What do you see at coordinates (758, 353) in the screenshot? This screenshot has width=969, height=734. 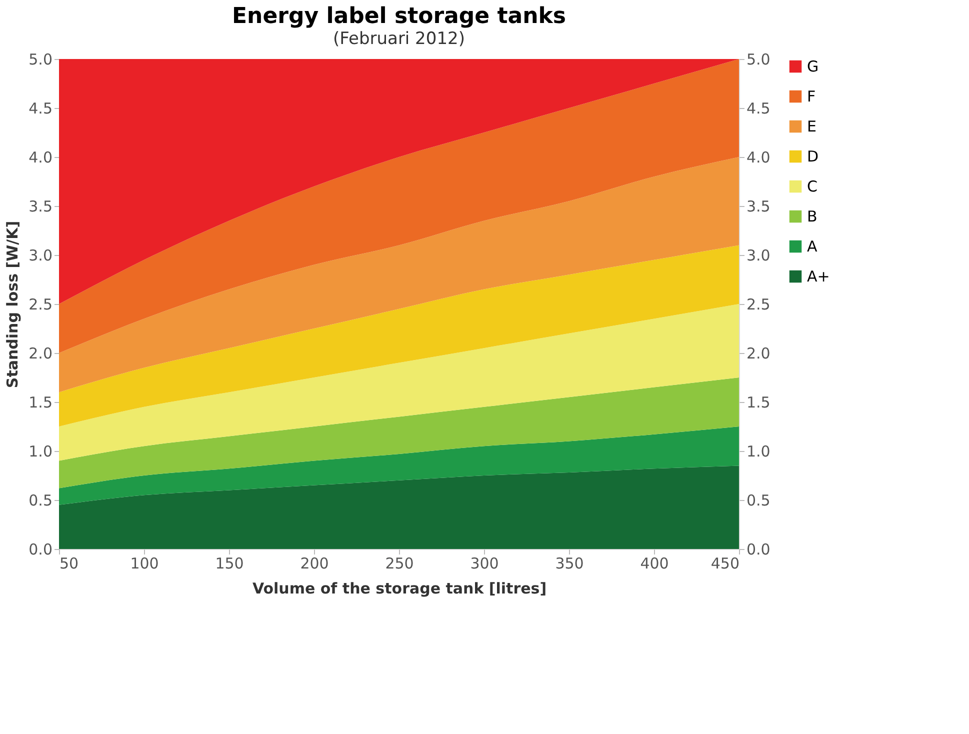 I see `y2-tick-label: 2.0` at bounding box center [758, 353].